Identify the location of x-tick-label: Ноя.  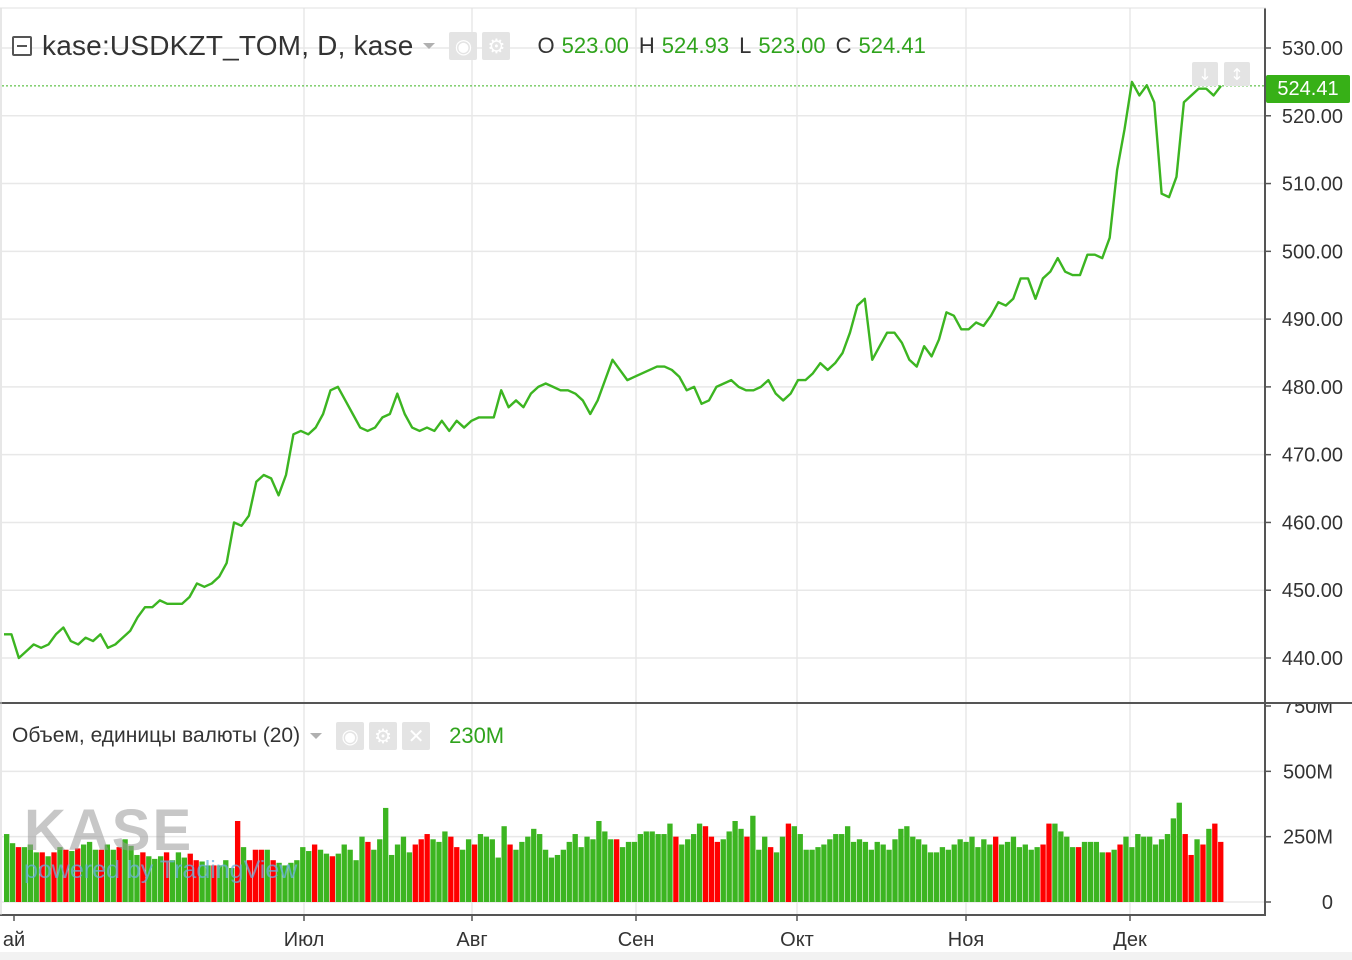
(966, 940).